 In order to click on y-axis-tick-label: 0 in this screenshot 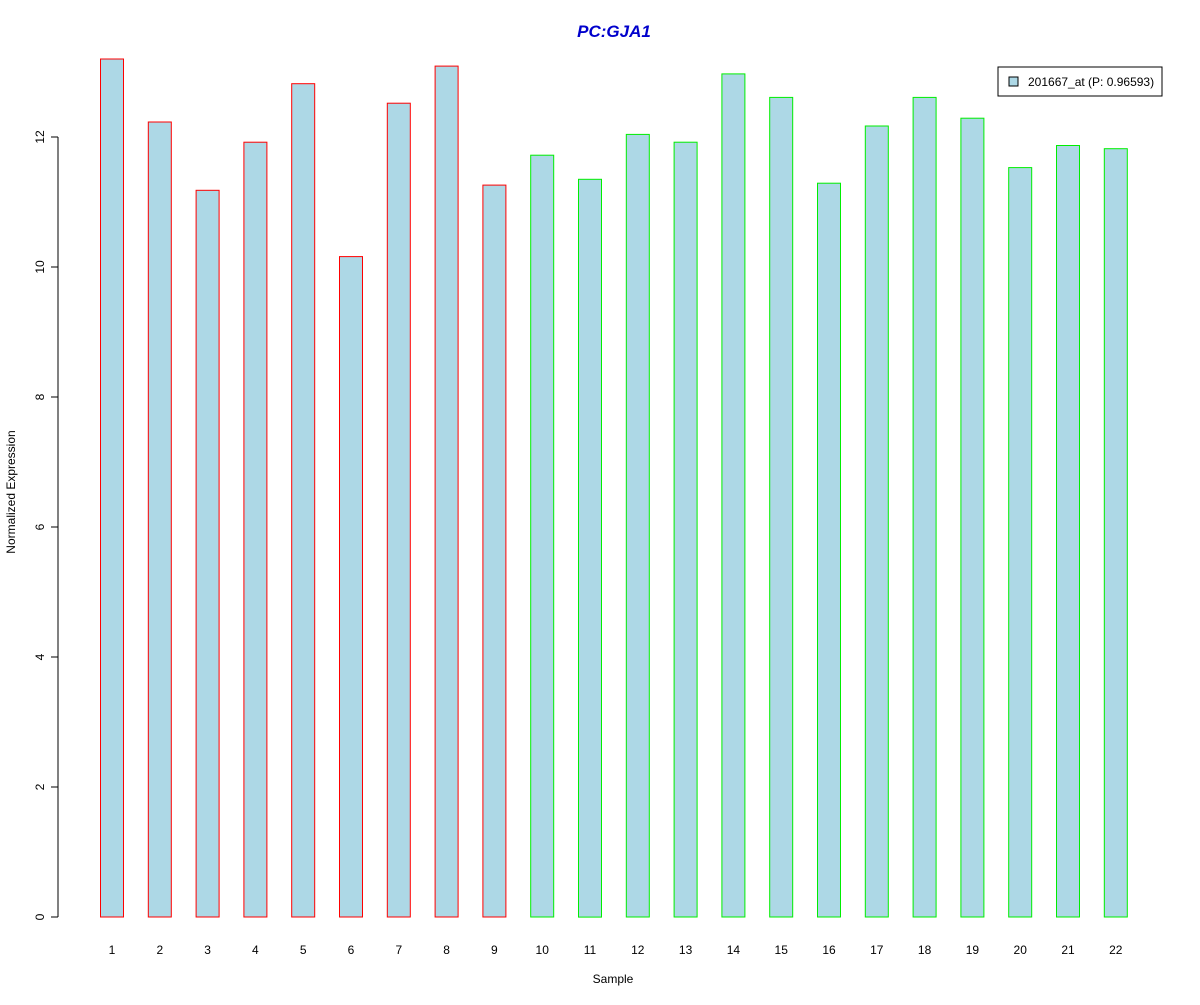, I will do `click(40, 916)`.